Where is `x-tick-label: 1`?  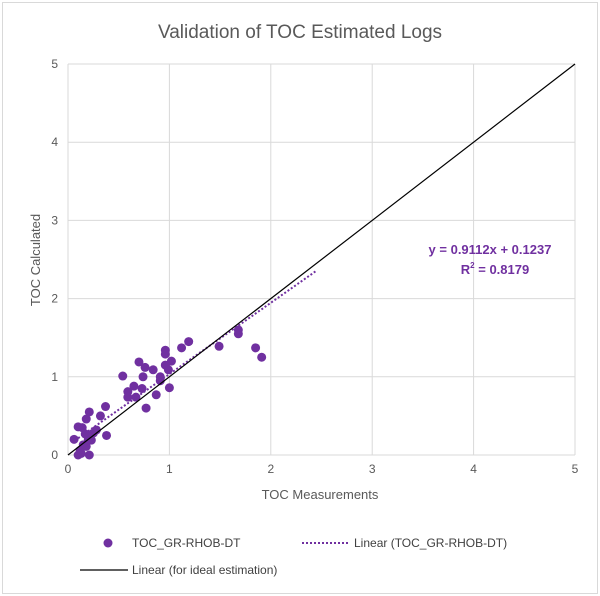 x-tick-label: 1 is located at coordinates (169, 469).